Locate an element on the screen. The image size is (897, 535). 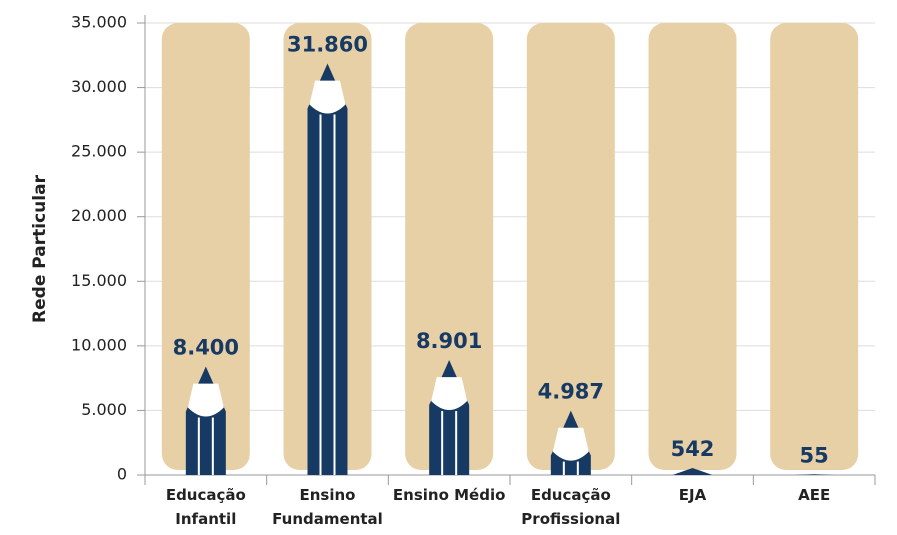
y-tick-label: 15.000 is located at coordinates (99, 280).